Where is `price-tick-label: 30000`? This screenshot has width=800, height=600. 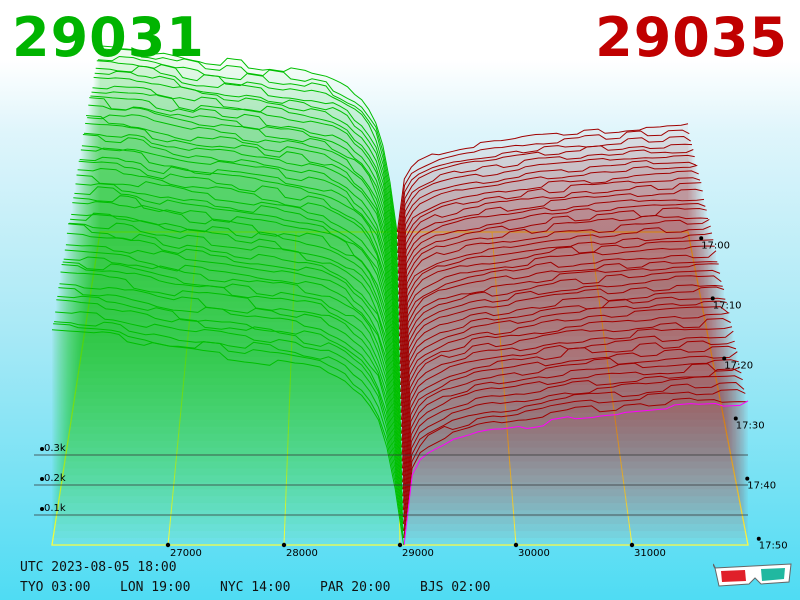 price-tick-label: 30000 is located at coordinates (534, 553).